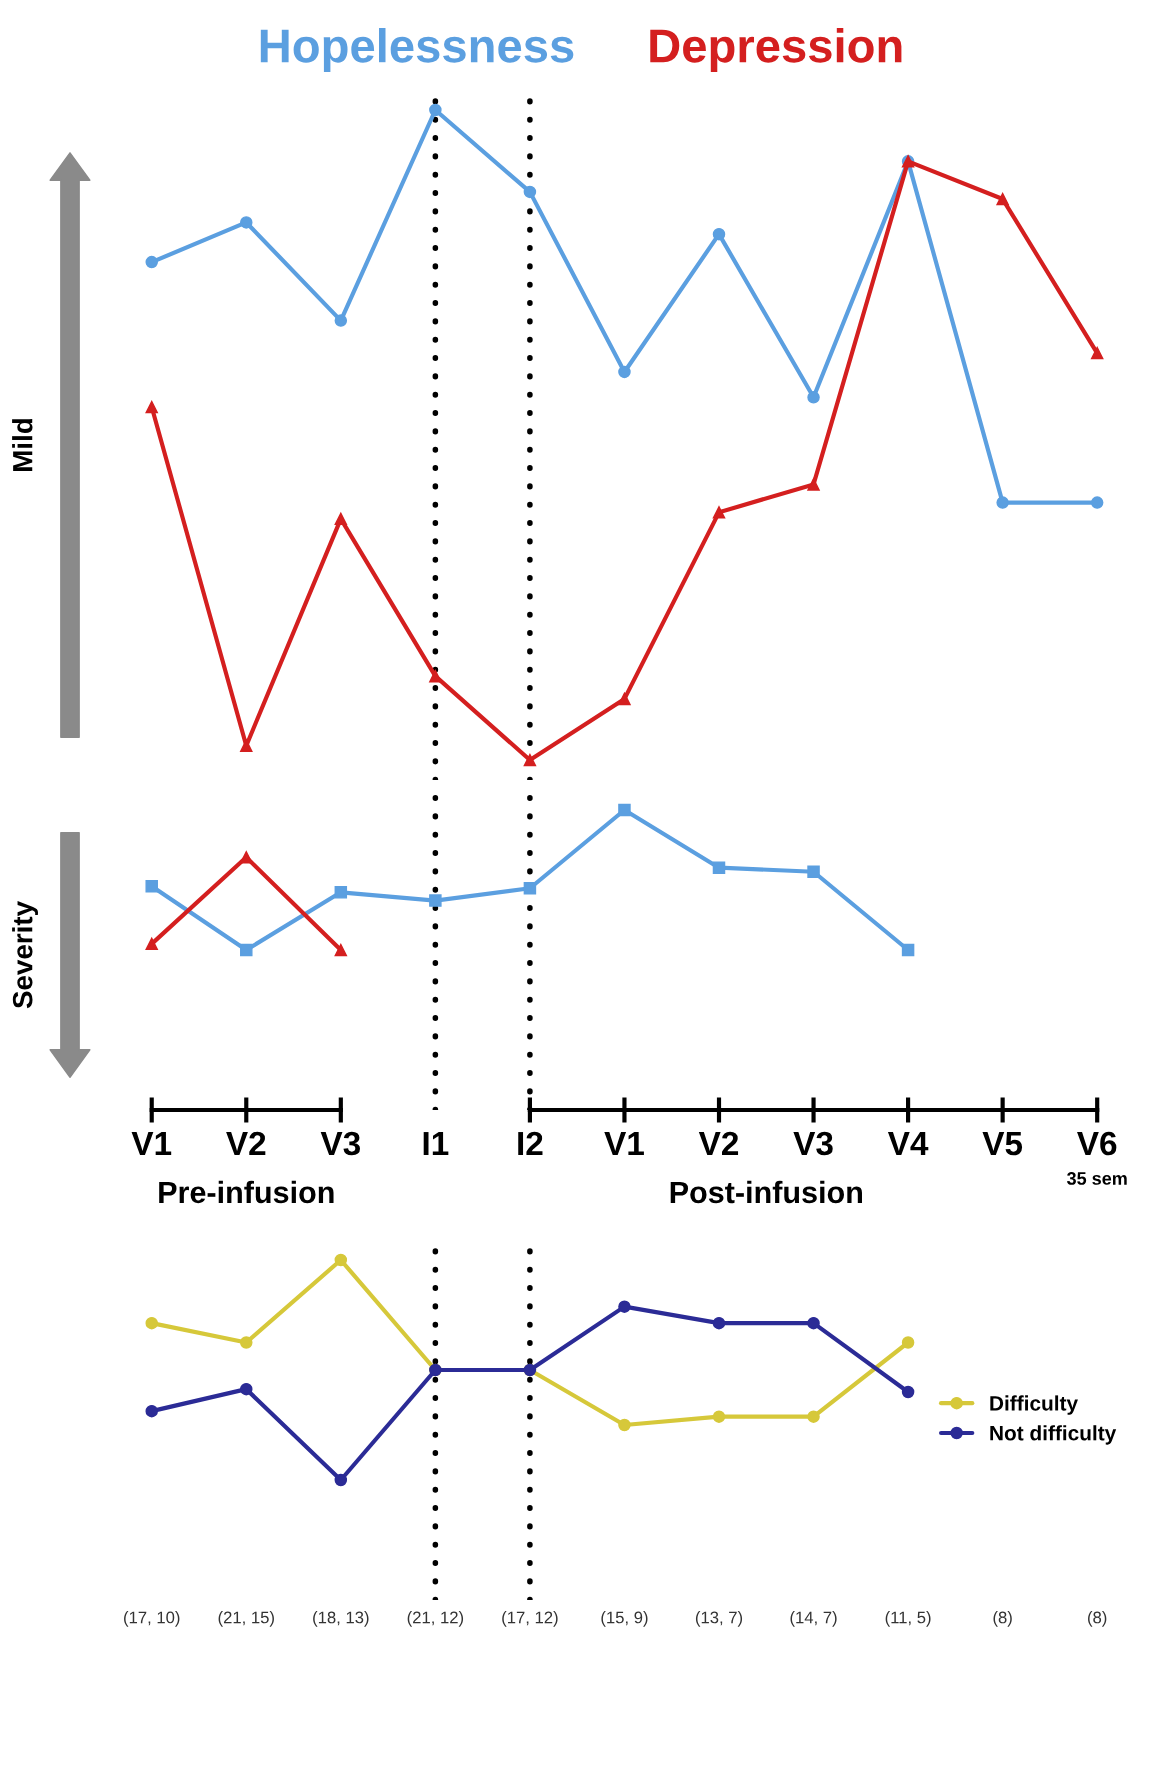  Describe the element at coordinates (1097, 1143) in the screenshot. I see `x-tick-label: V6` at that location.